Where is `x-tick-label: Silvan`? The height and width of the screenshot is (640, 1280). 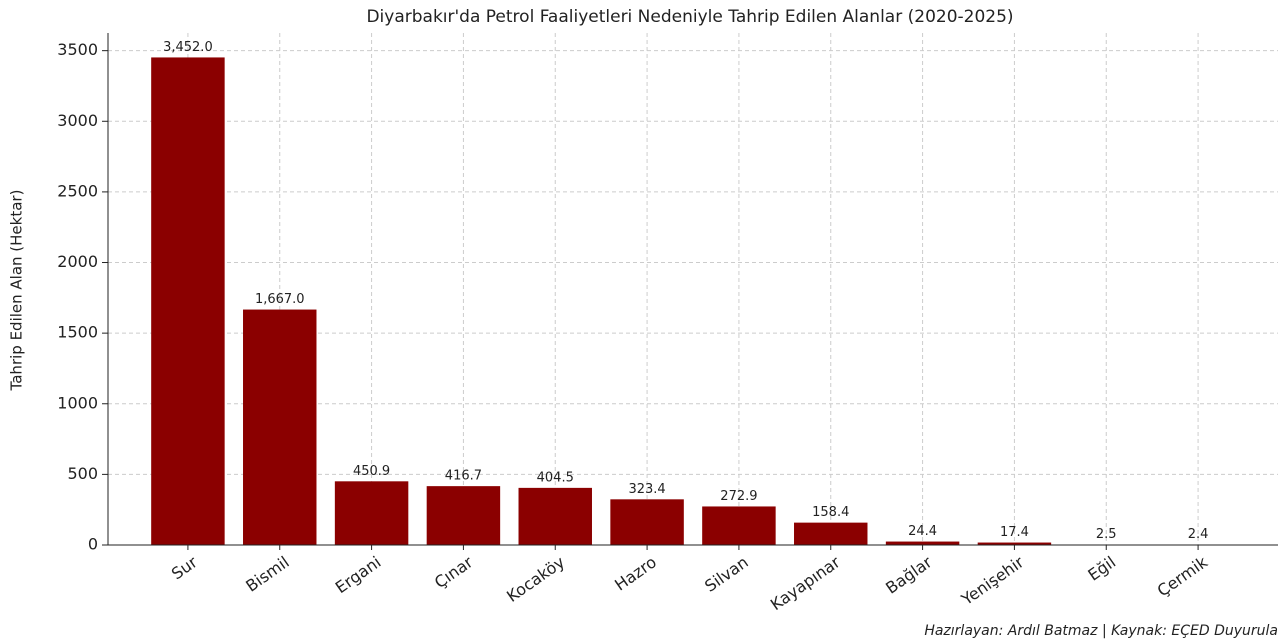
x-tick-label: Silvan is located at coordinates (726, 573).